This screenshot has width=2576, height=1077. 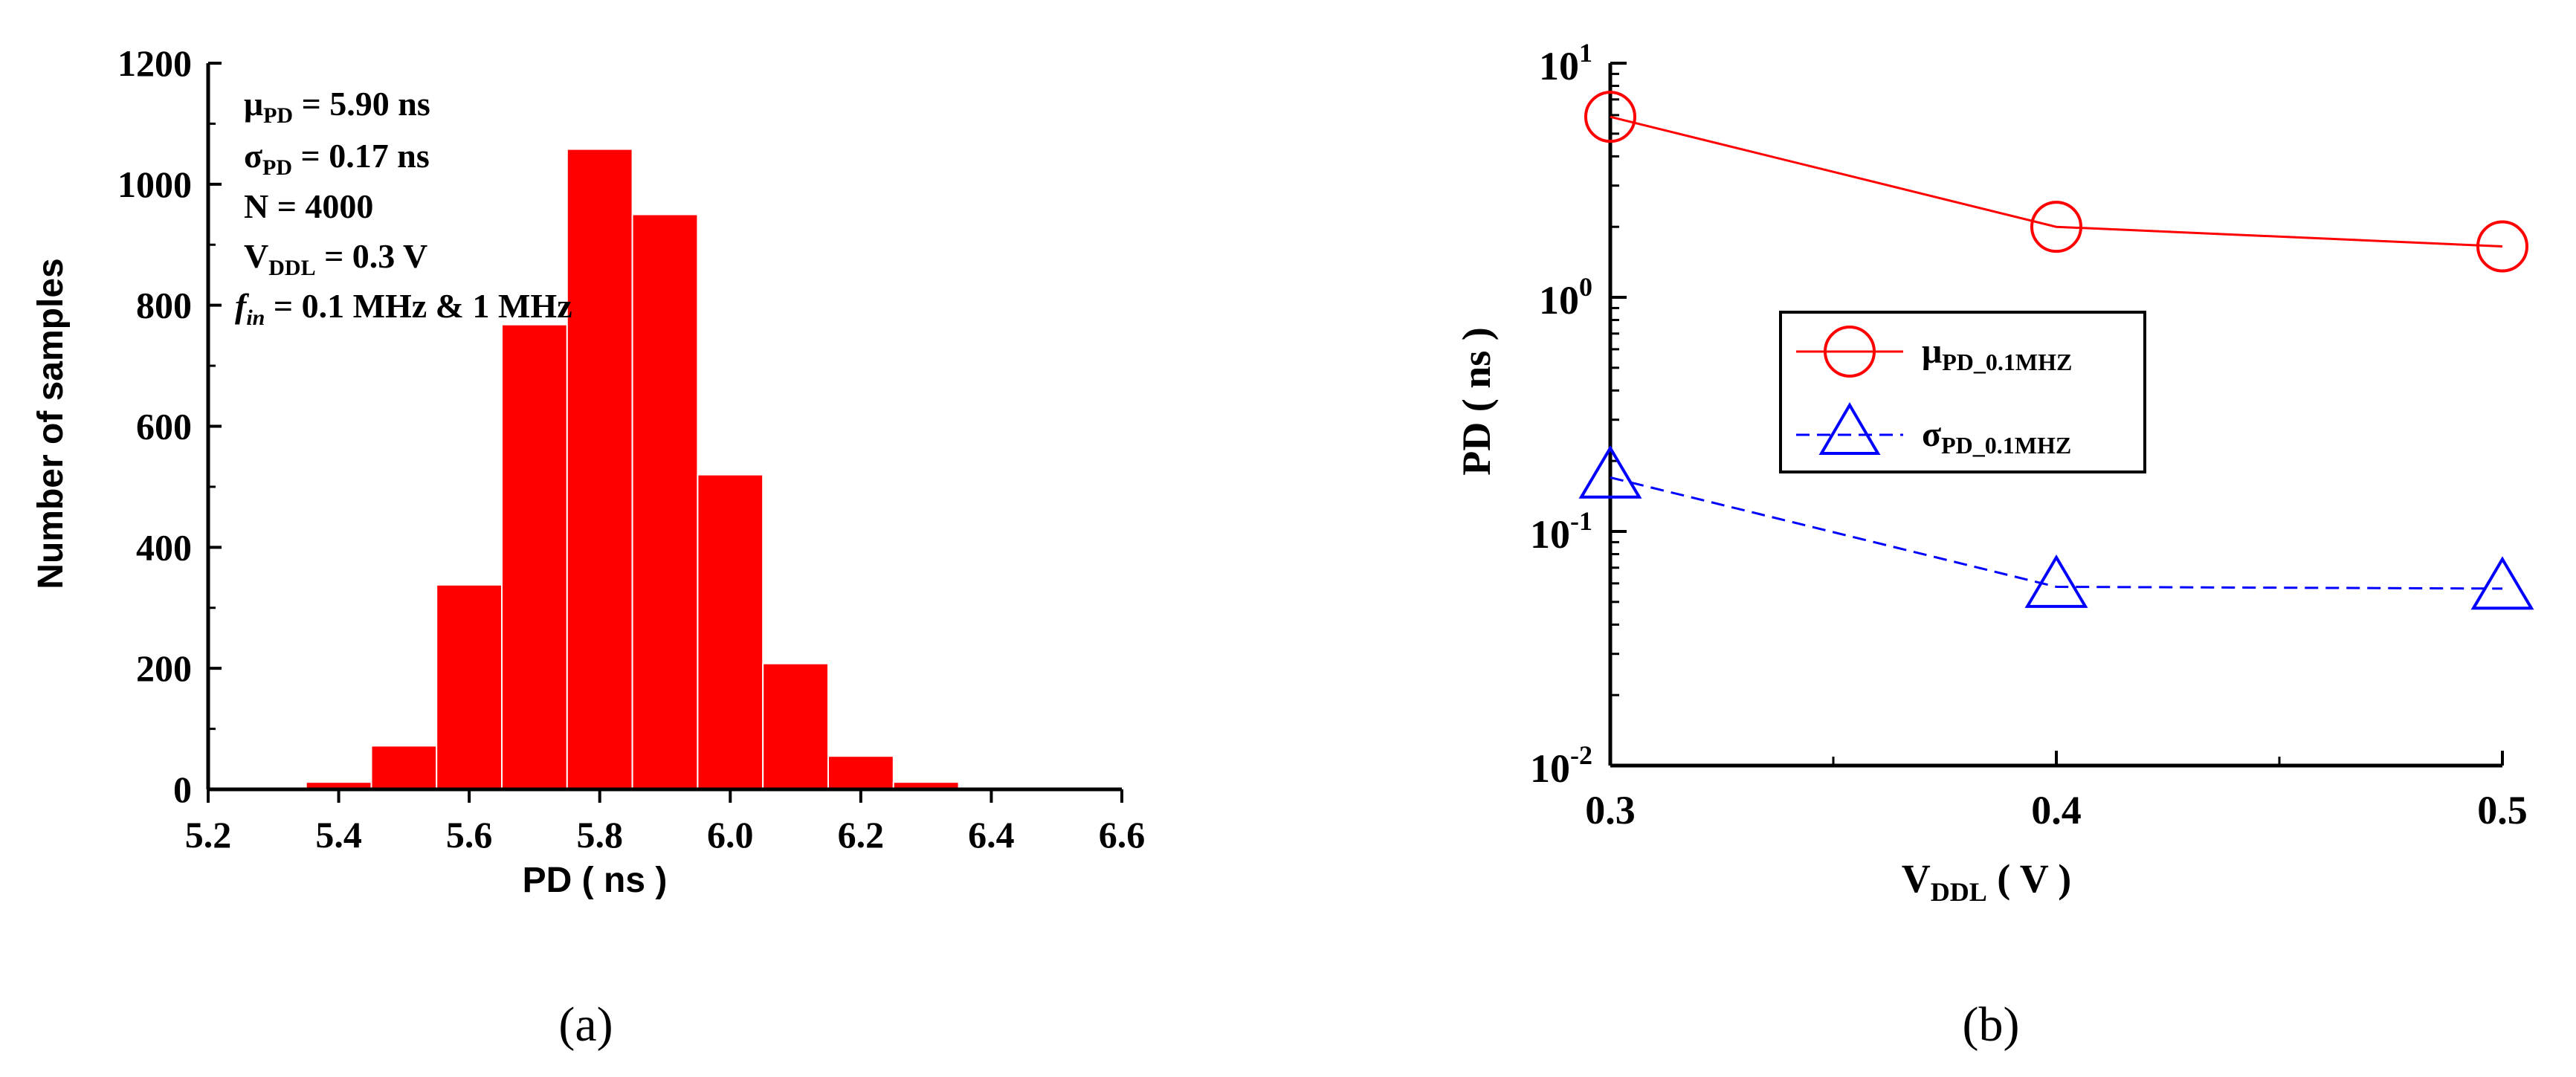 What do you see at coordinates (335, 258) in the screenshot?
I see `stat-vddl: VDDL = 0.3 V` at bounding box center [335, 258].